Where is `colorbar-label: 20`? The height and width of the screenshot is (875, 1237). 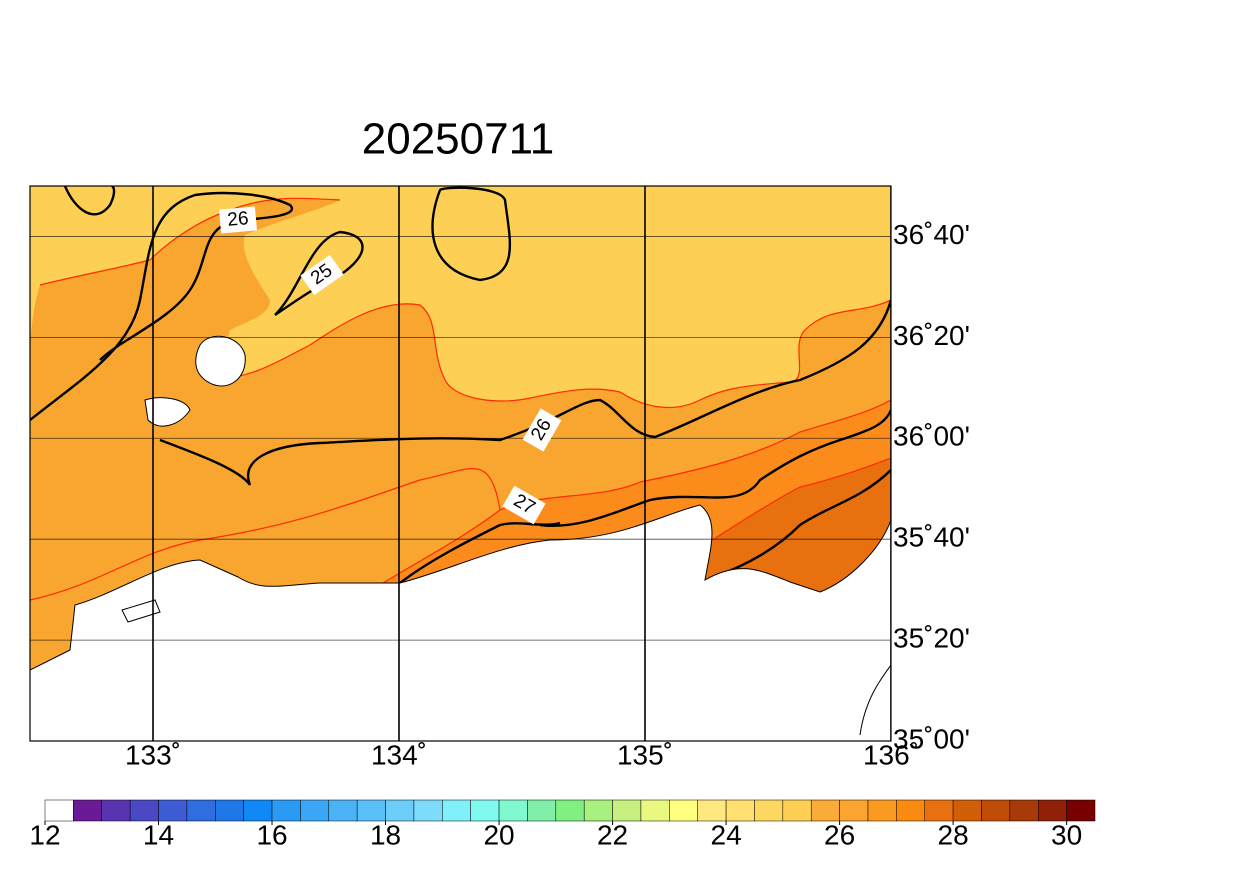
colorbar-label: 20 is located at coordinates (498, 834).